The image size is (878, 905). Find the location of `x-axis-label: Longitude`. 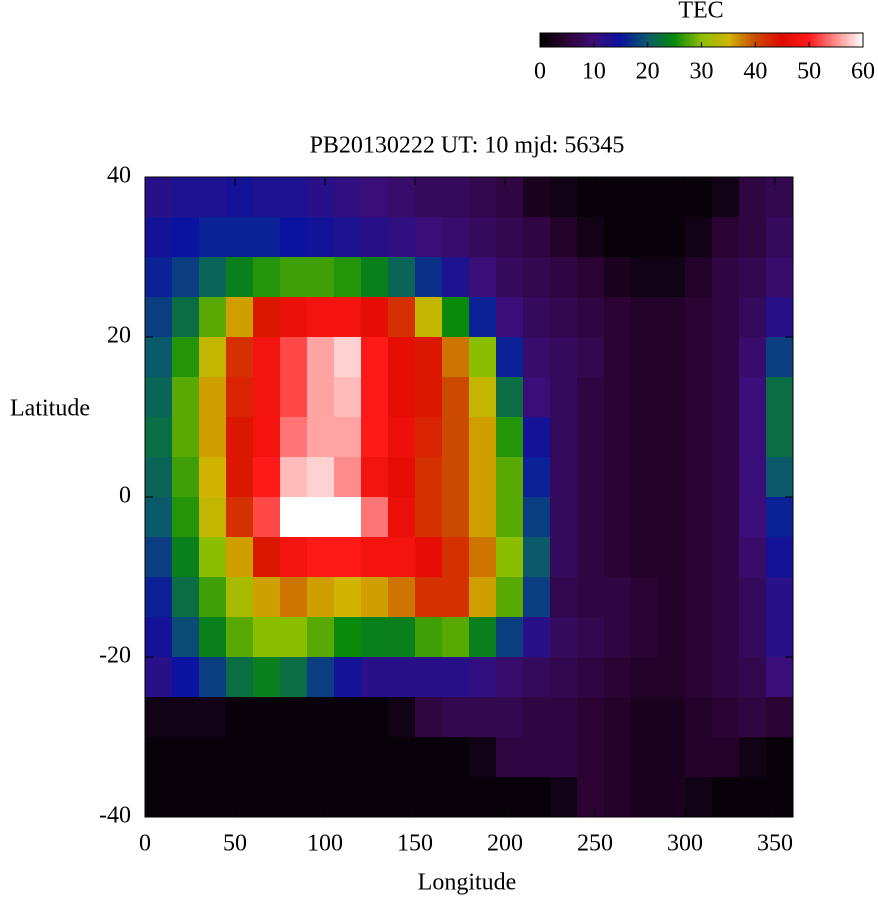

x-axis-label: Longitude is located at coordinates (467, 883).